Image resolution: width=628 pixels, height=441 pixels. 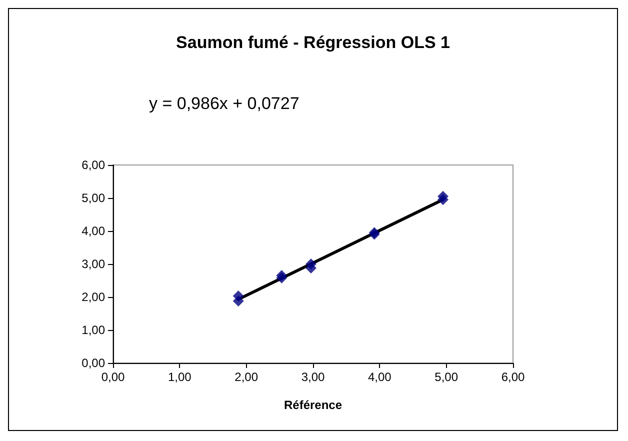 What do you see at coordinates (94, 297) in the screenshot?
I see `y-tick-label: 2,00` at bounding box center [94, 297].